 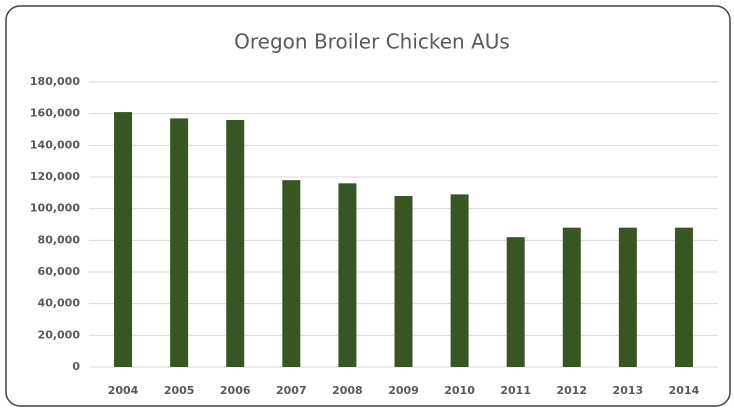 I want to click on y-tick-label: 140,000, so click(x=55, y=144).